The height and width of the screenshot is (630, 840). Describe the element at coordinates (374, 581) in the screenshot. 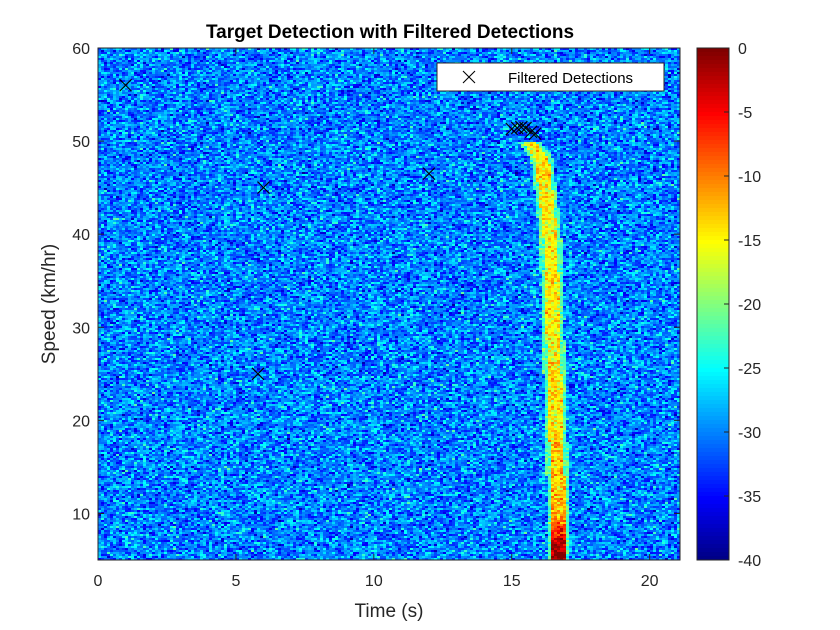

I see `x-tick-label: 10` at that location.